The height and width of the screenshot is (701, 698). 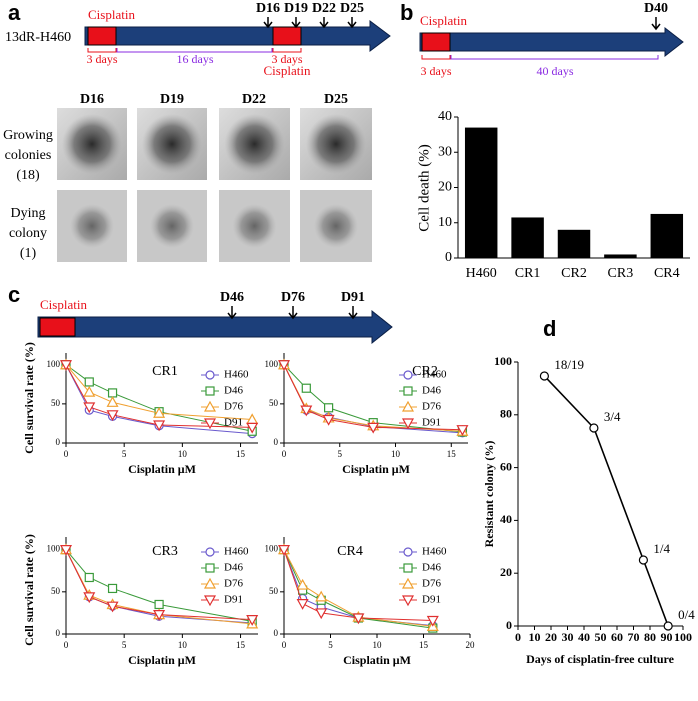 I want to click on day-label: D46, so click(x=232, y=297).